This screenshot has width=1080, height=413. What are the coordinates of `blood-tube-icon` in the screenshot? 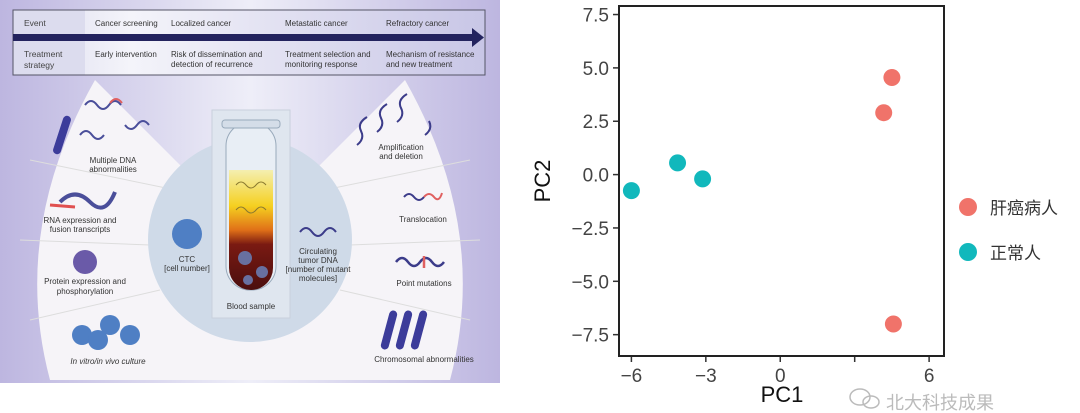 It's located at (251, 205).